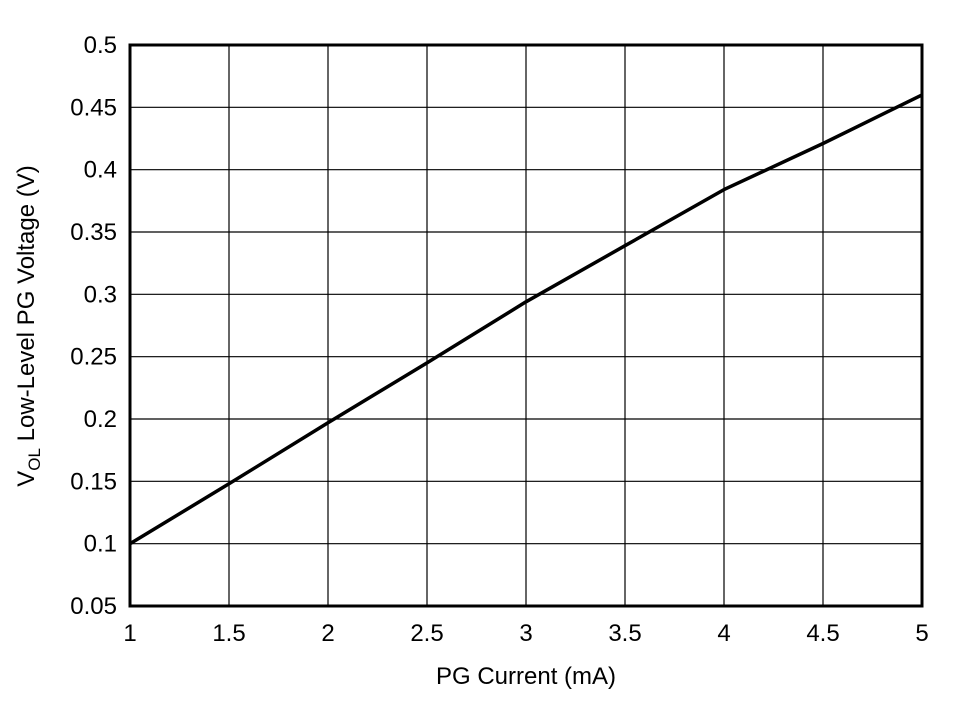  I want to click on x-tick-label: 5, so click(921, 633).